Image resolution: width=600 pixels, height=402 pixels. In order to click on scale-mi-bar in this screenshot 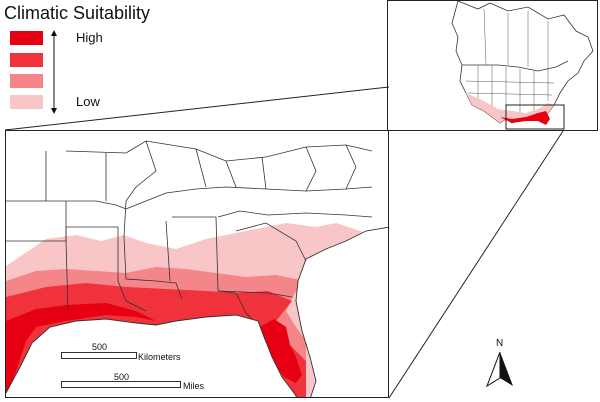, I will do `click(121, 384)`.